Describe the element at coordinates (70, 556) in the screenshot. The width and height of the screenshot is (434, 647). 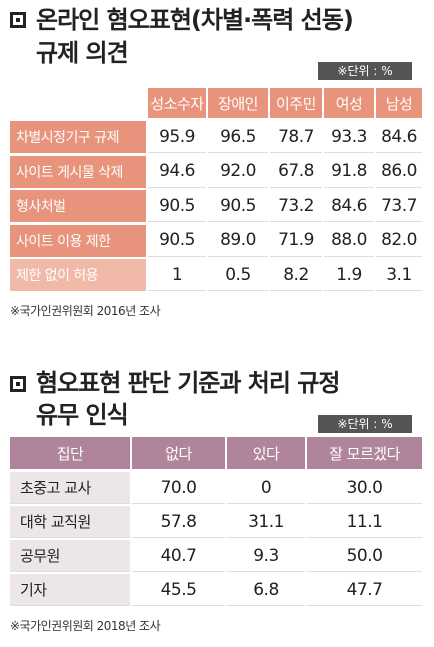
I see `row-label: 공무원` at that location.